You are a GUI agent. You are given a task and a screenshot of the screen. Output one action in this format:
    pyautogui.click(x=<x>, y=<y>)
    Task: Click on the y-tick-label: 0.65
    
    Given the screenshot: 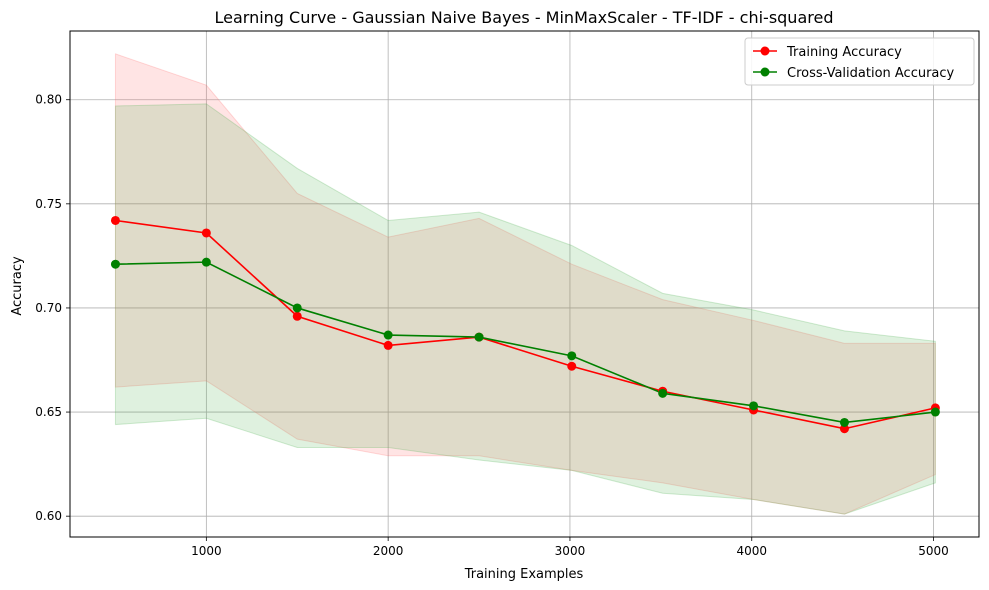 What is the action you would take?
    pyautogui.click(x=48, y=412)
    